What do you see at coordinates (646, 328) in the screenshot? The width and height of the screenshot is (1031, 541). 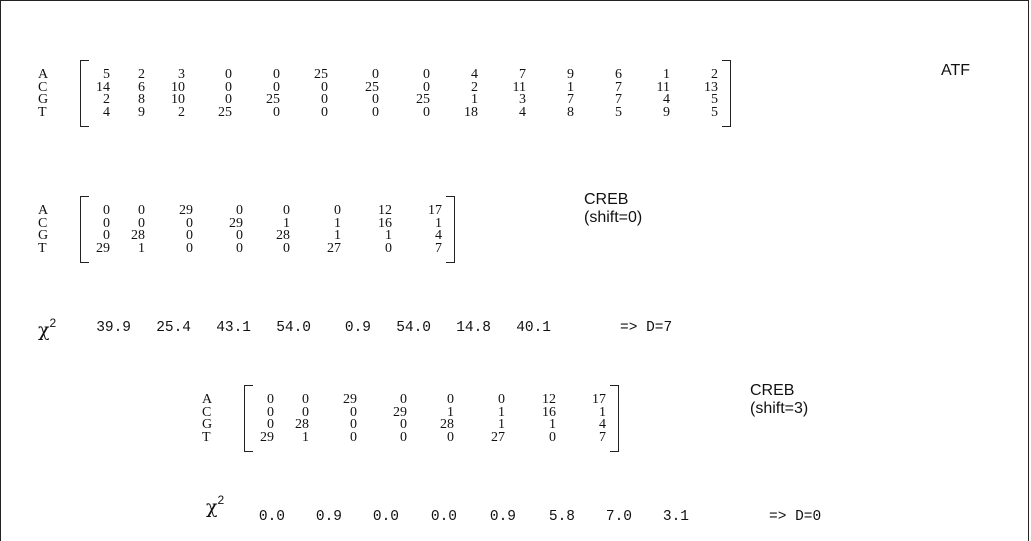 I see `chi-result-1: => D=7` at bounding box center [646, 328].